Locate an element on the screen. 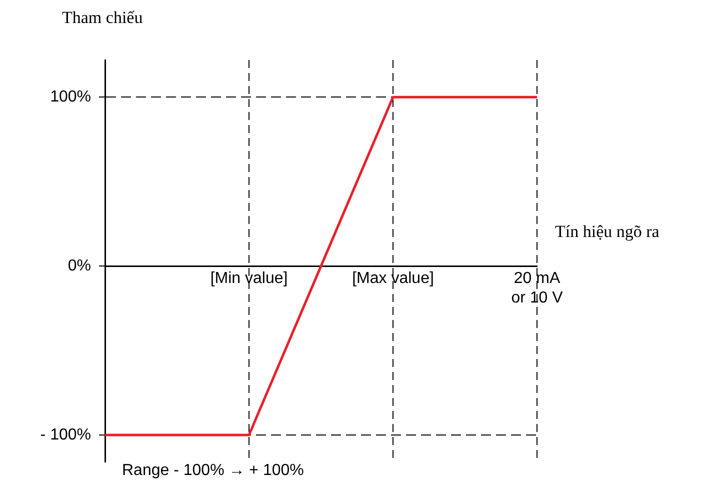  y-tick-label: 100% is located at coordinates (70, 97).